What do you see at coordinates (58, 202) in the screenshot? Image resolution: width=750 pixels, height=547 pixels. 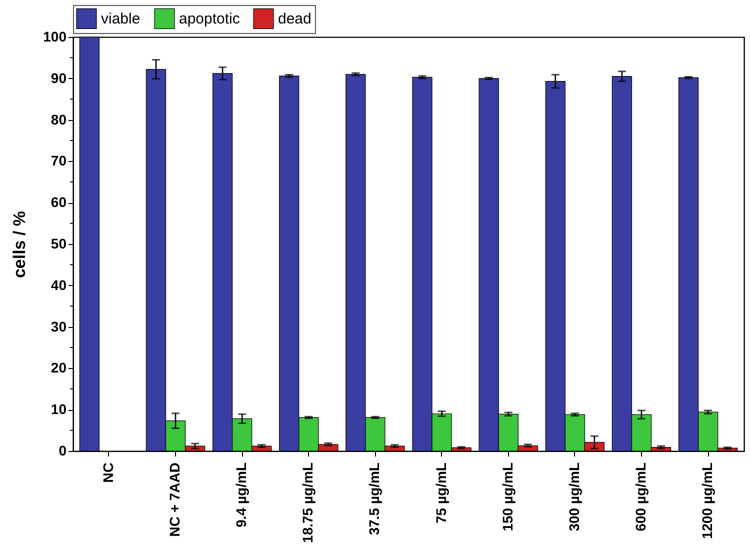 I see `y-tick-label: 60` at bounding box center [58, 202].